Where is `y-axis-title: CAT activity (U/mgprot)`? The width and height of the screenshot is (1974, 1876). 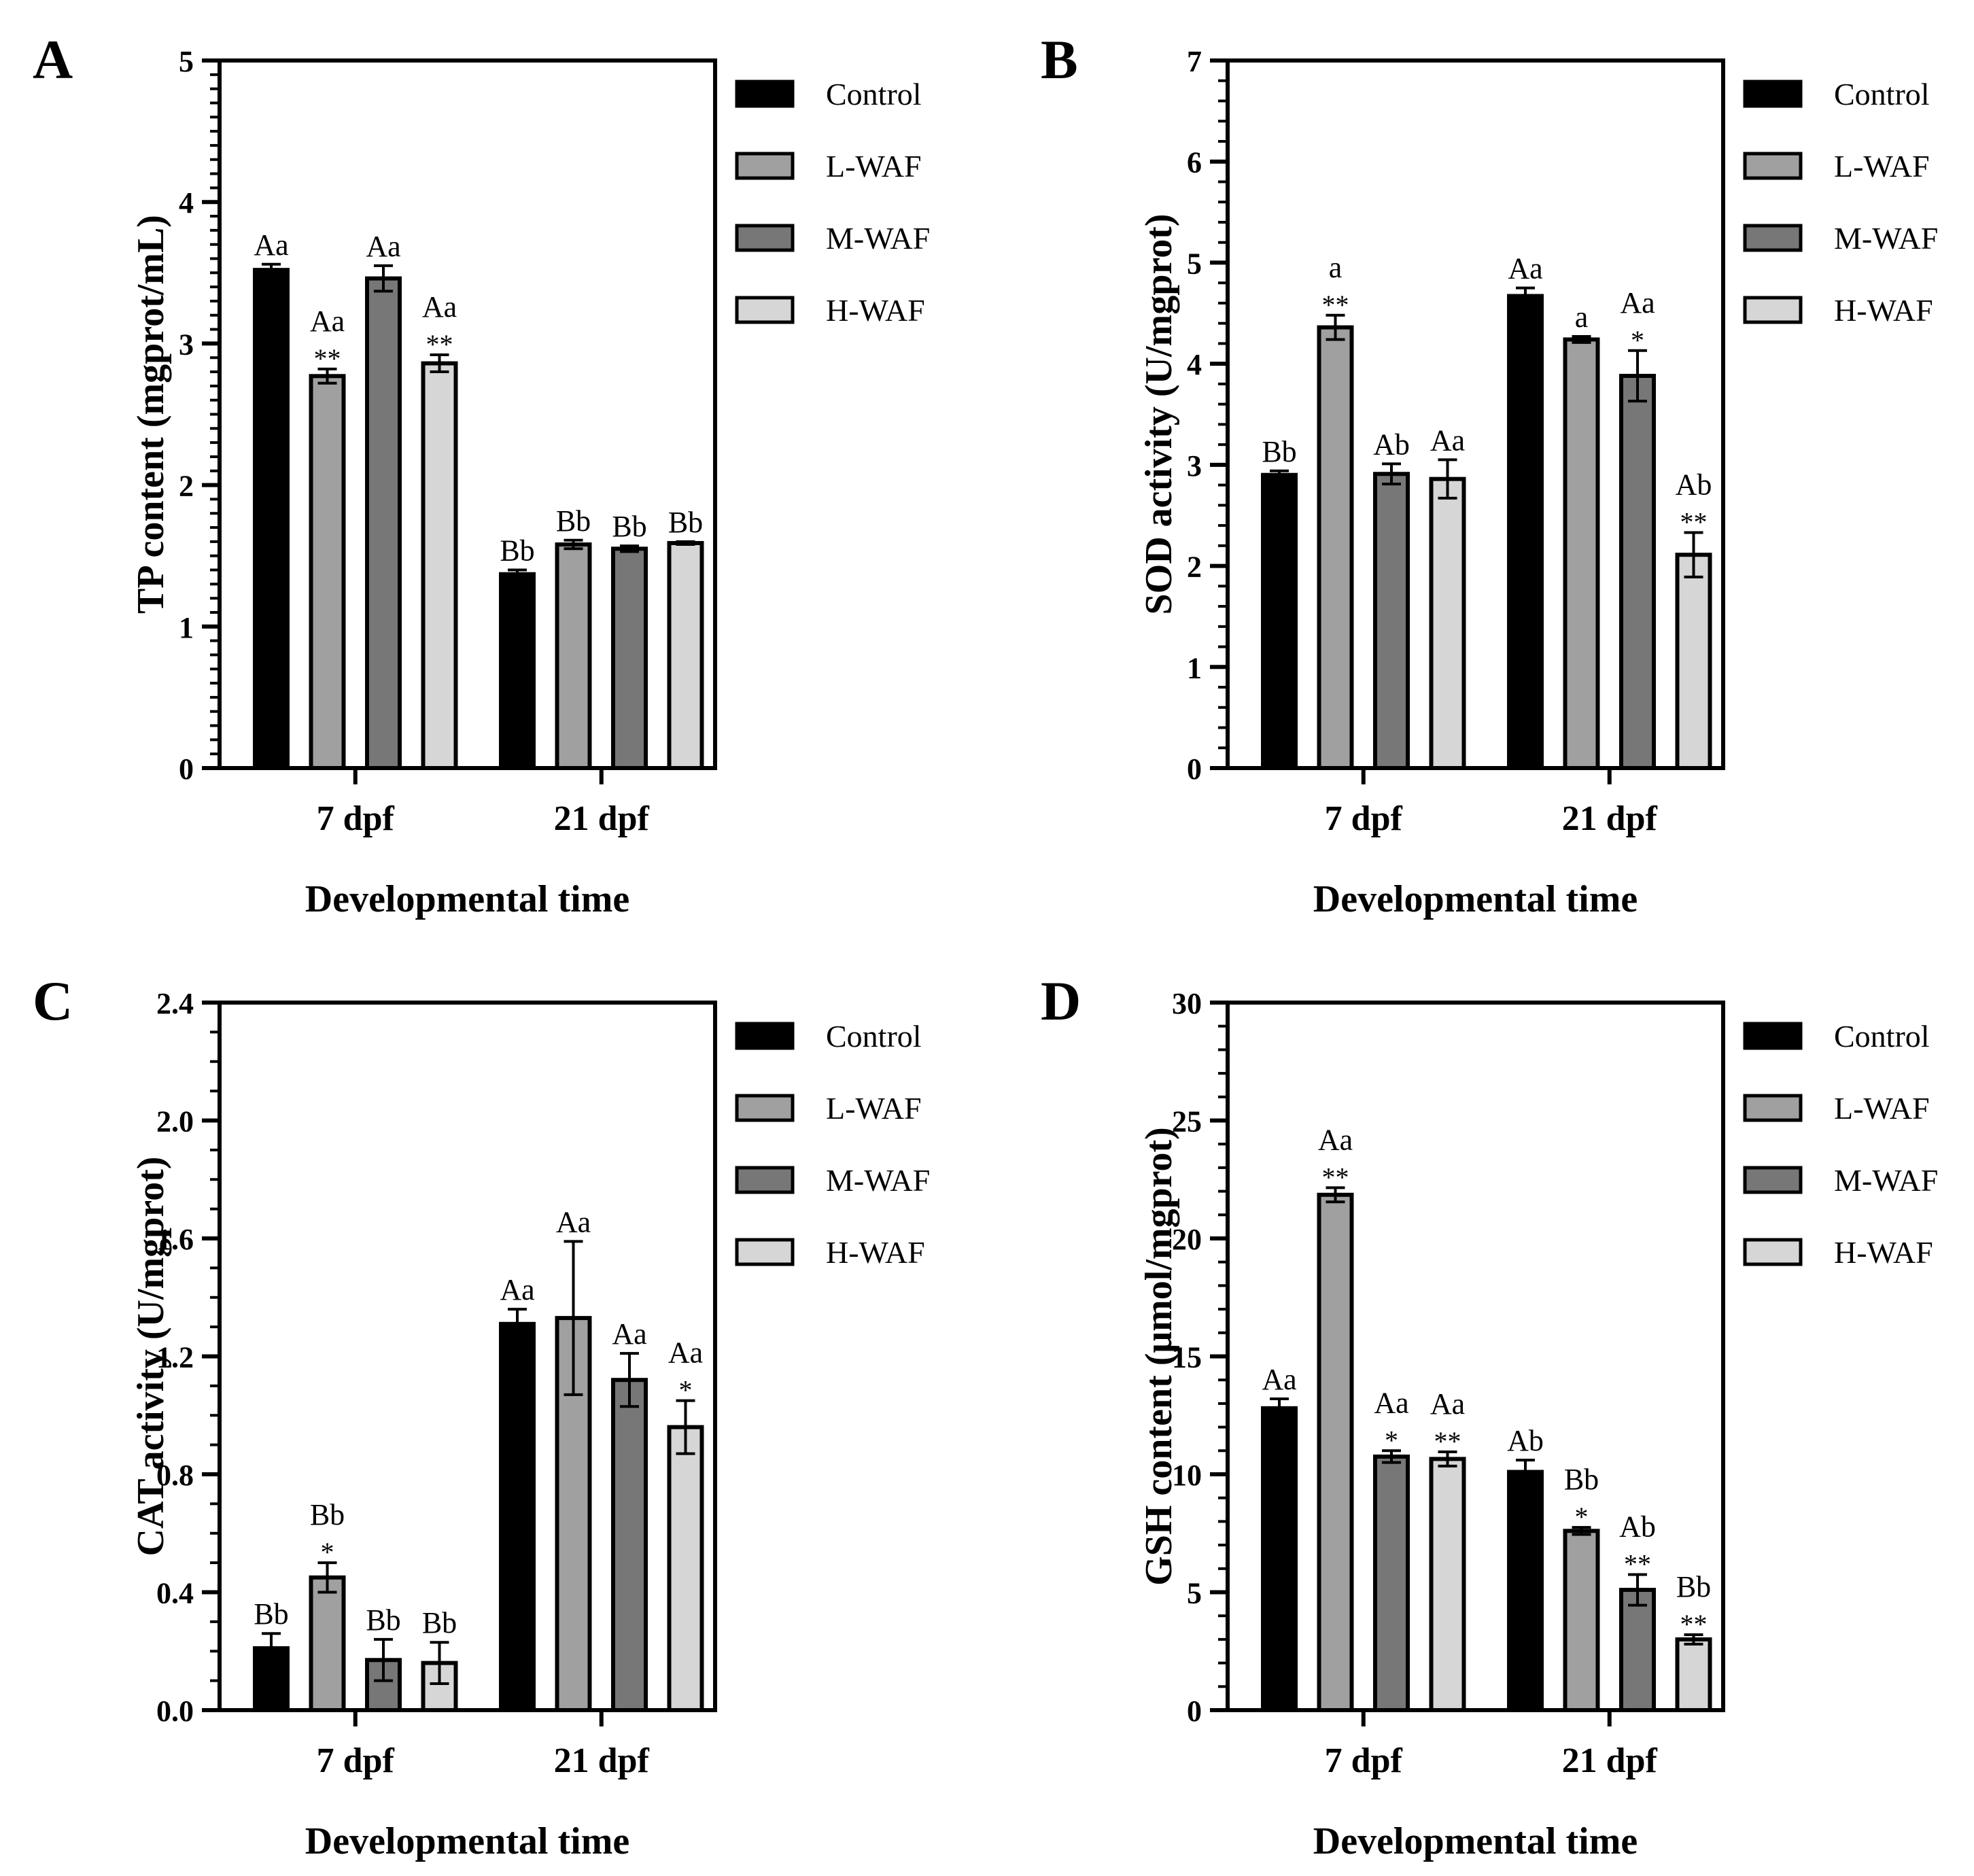
y-axis-title: CAT activity (U/mgprot) is located at coordinates (151, 1357).